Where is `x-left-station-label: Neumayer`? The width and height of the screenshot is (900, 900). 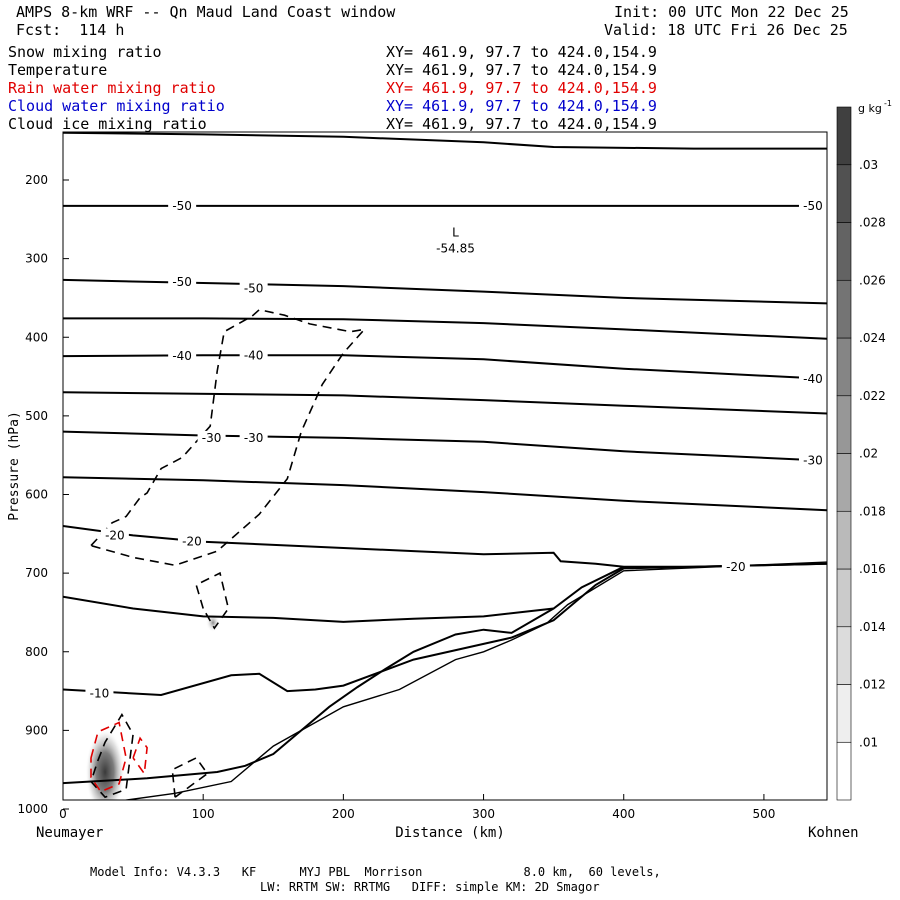
x-left-station-label: Neumayer is located at coordinates (69, 833).